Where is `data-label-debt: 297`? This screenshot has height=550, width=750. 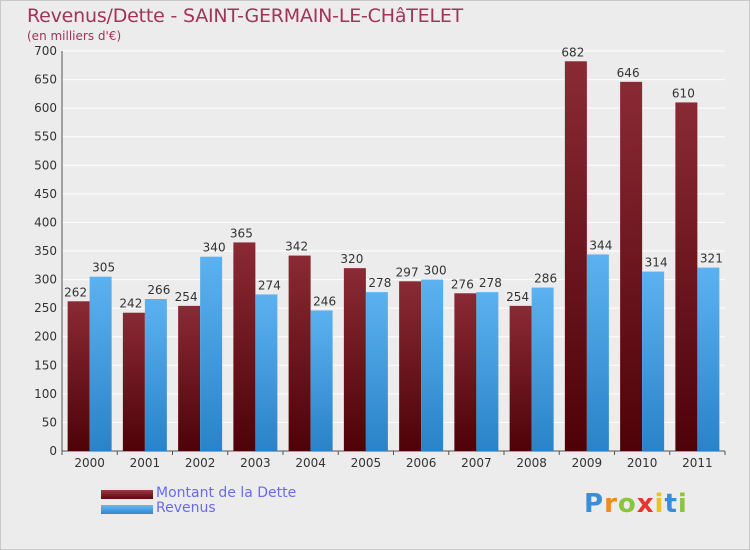
data-label-debt: 297 is located at coordinates (407, 272).